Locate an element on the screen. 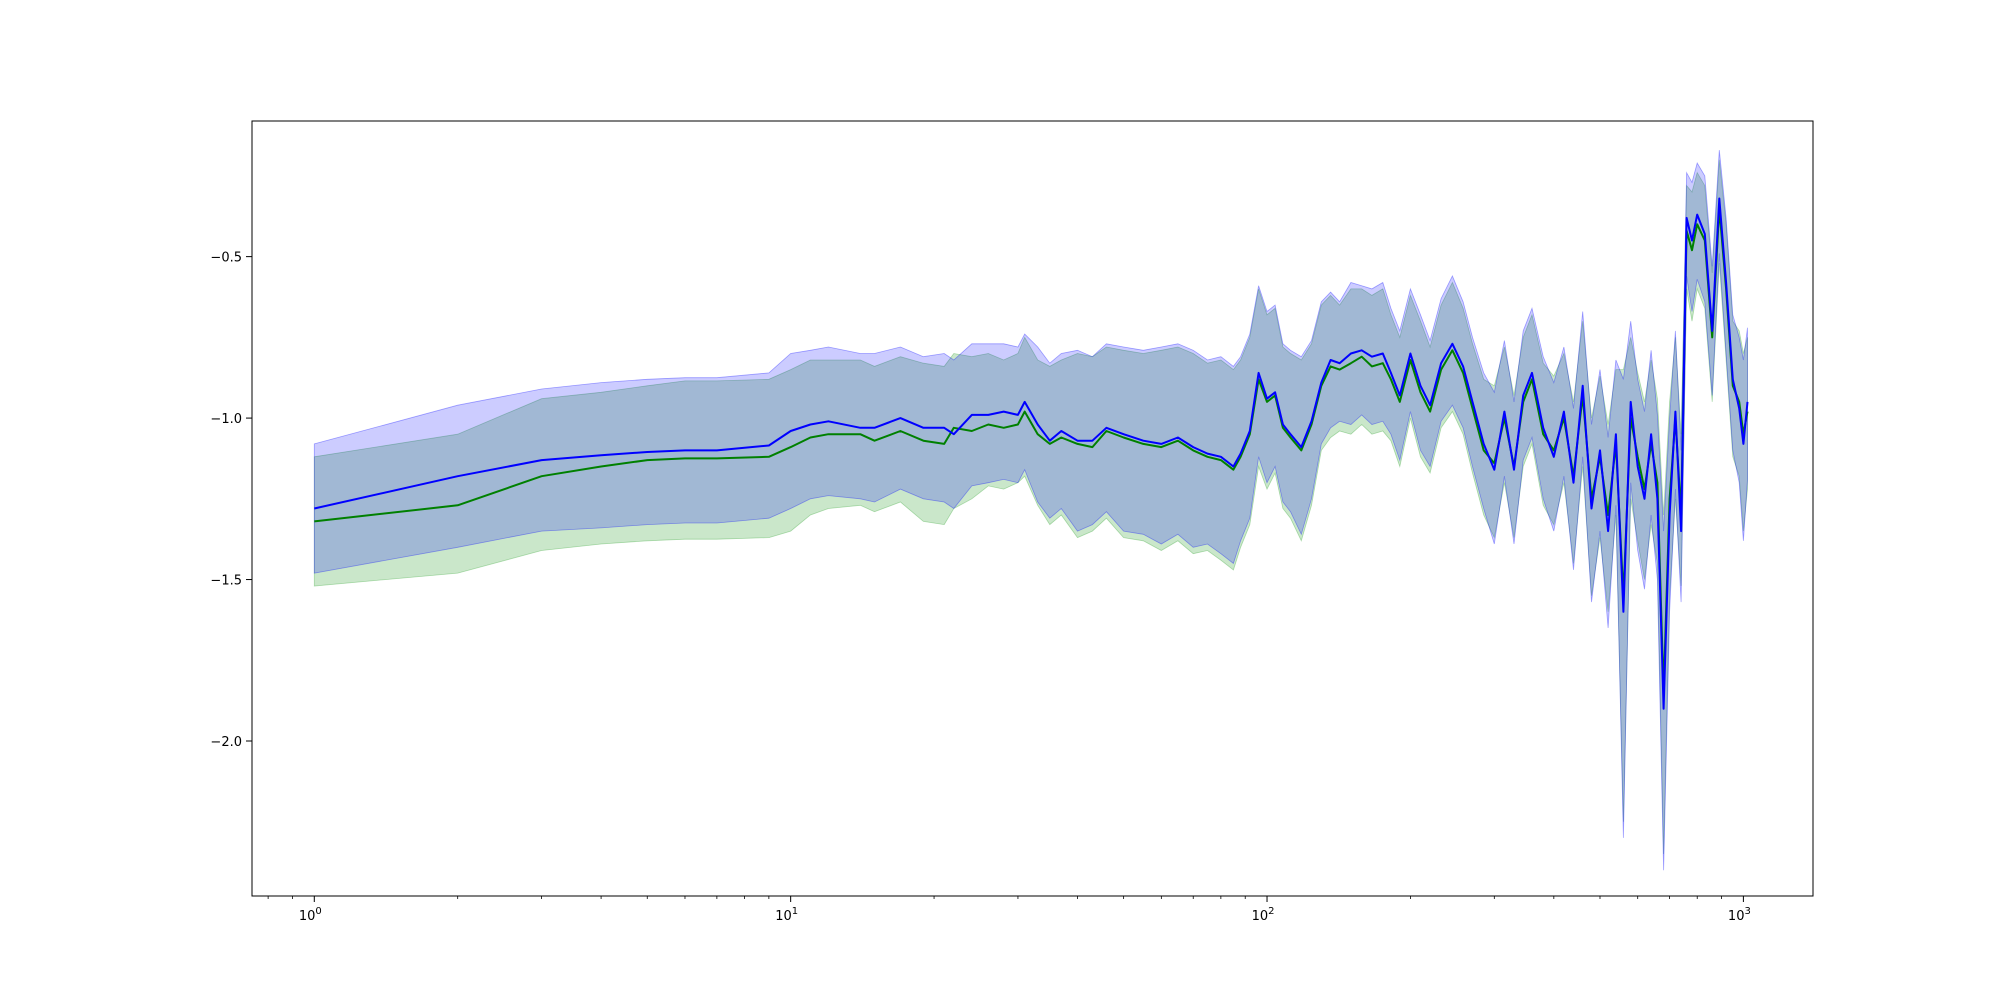 The height and width of the screenshot is (1000, 2000). y-tick-label-0: −0.5 is located at coordinates (226, 258).